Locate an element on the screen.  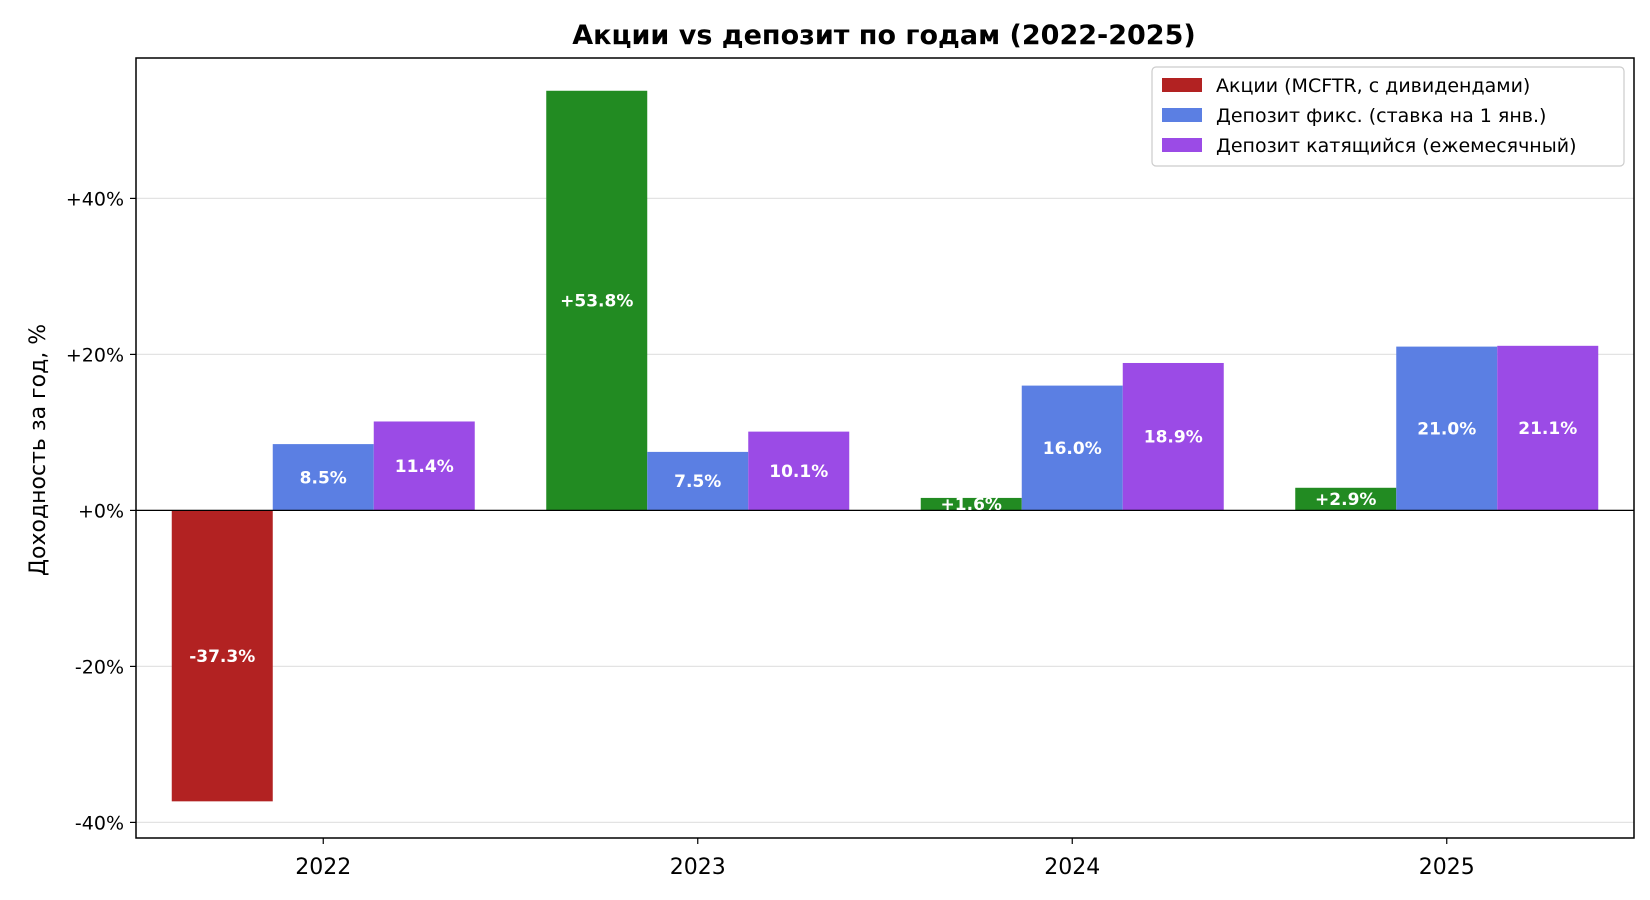
bar-s0-2023 is located at coordinates (597, 300).